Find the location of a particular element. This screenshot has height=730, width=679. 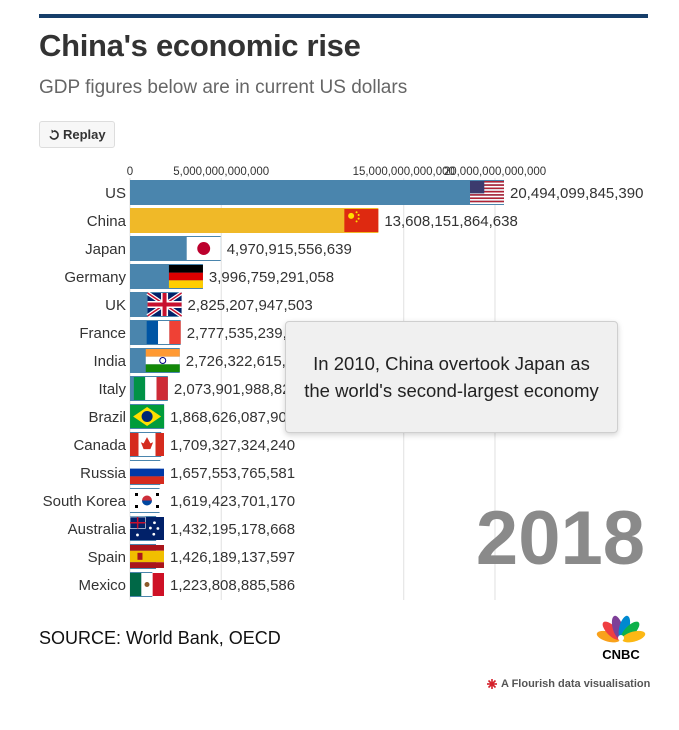

value-label: 20,494,099,845,390 is located at coordinates (576, 193).